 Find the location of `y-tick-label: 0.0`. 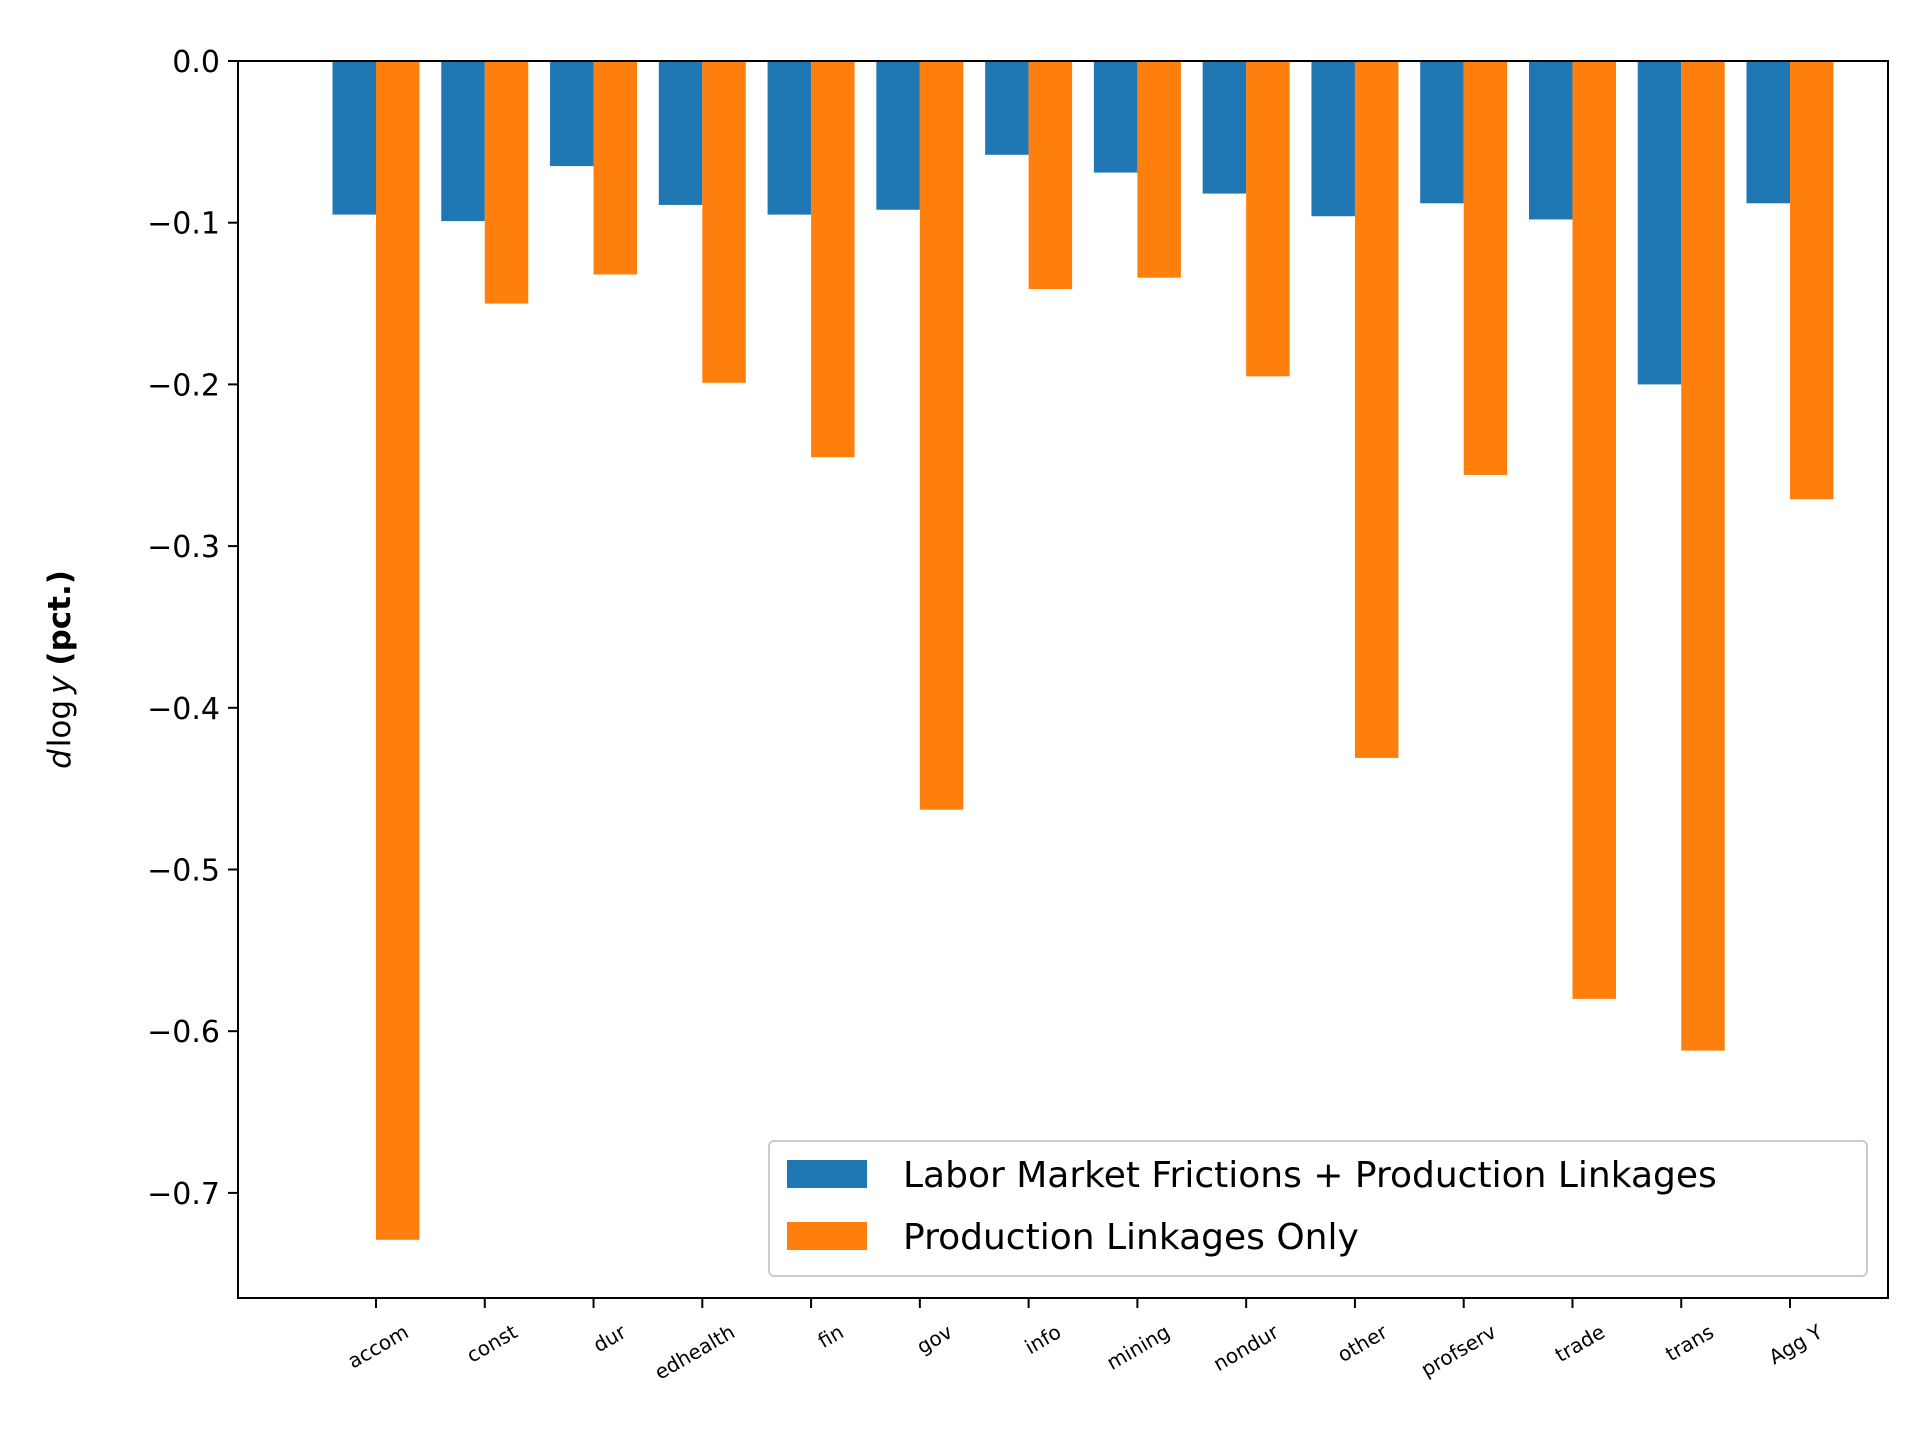

y-tick-label: 0.0 is located at coordinates (196, 62).